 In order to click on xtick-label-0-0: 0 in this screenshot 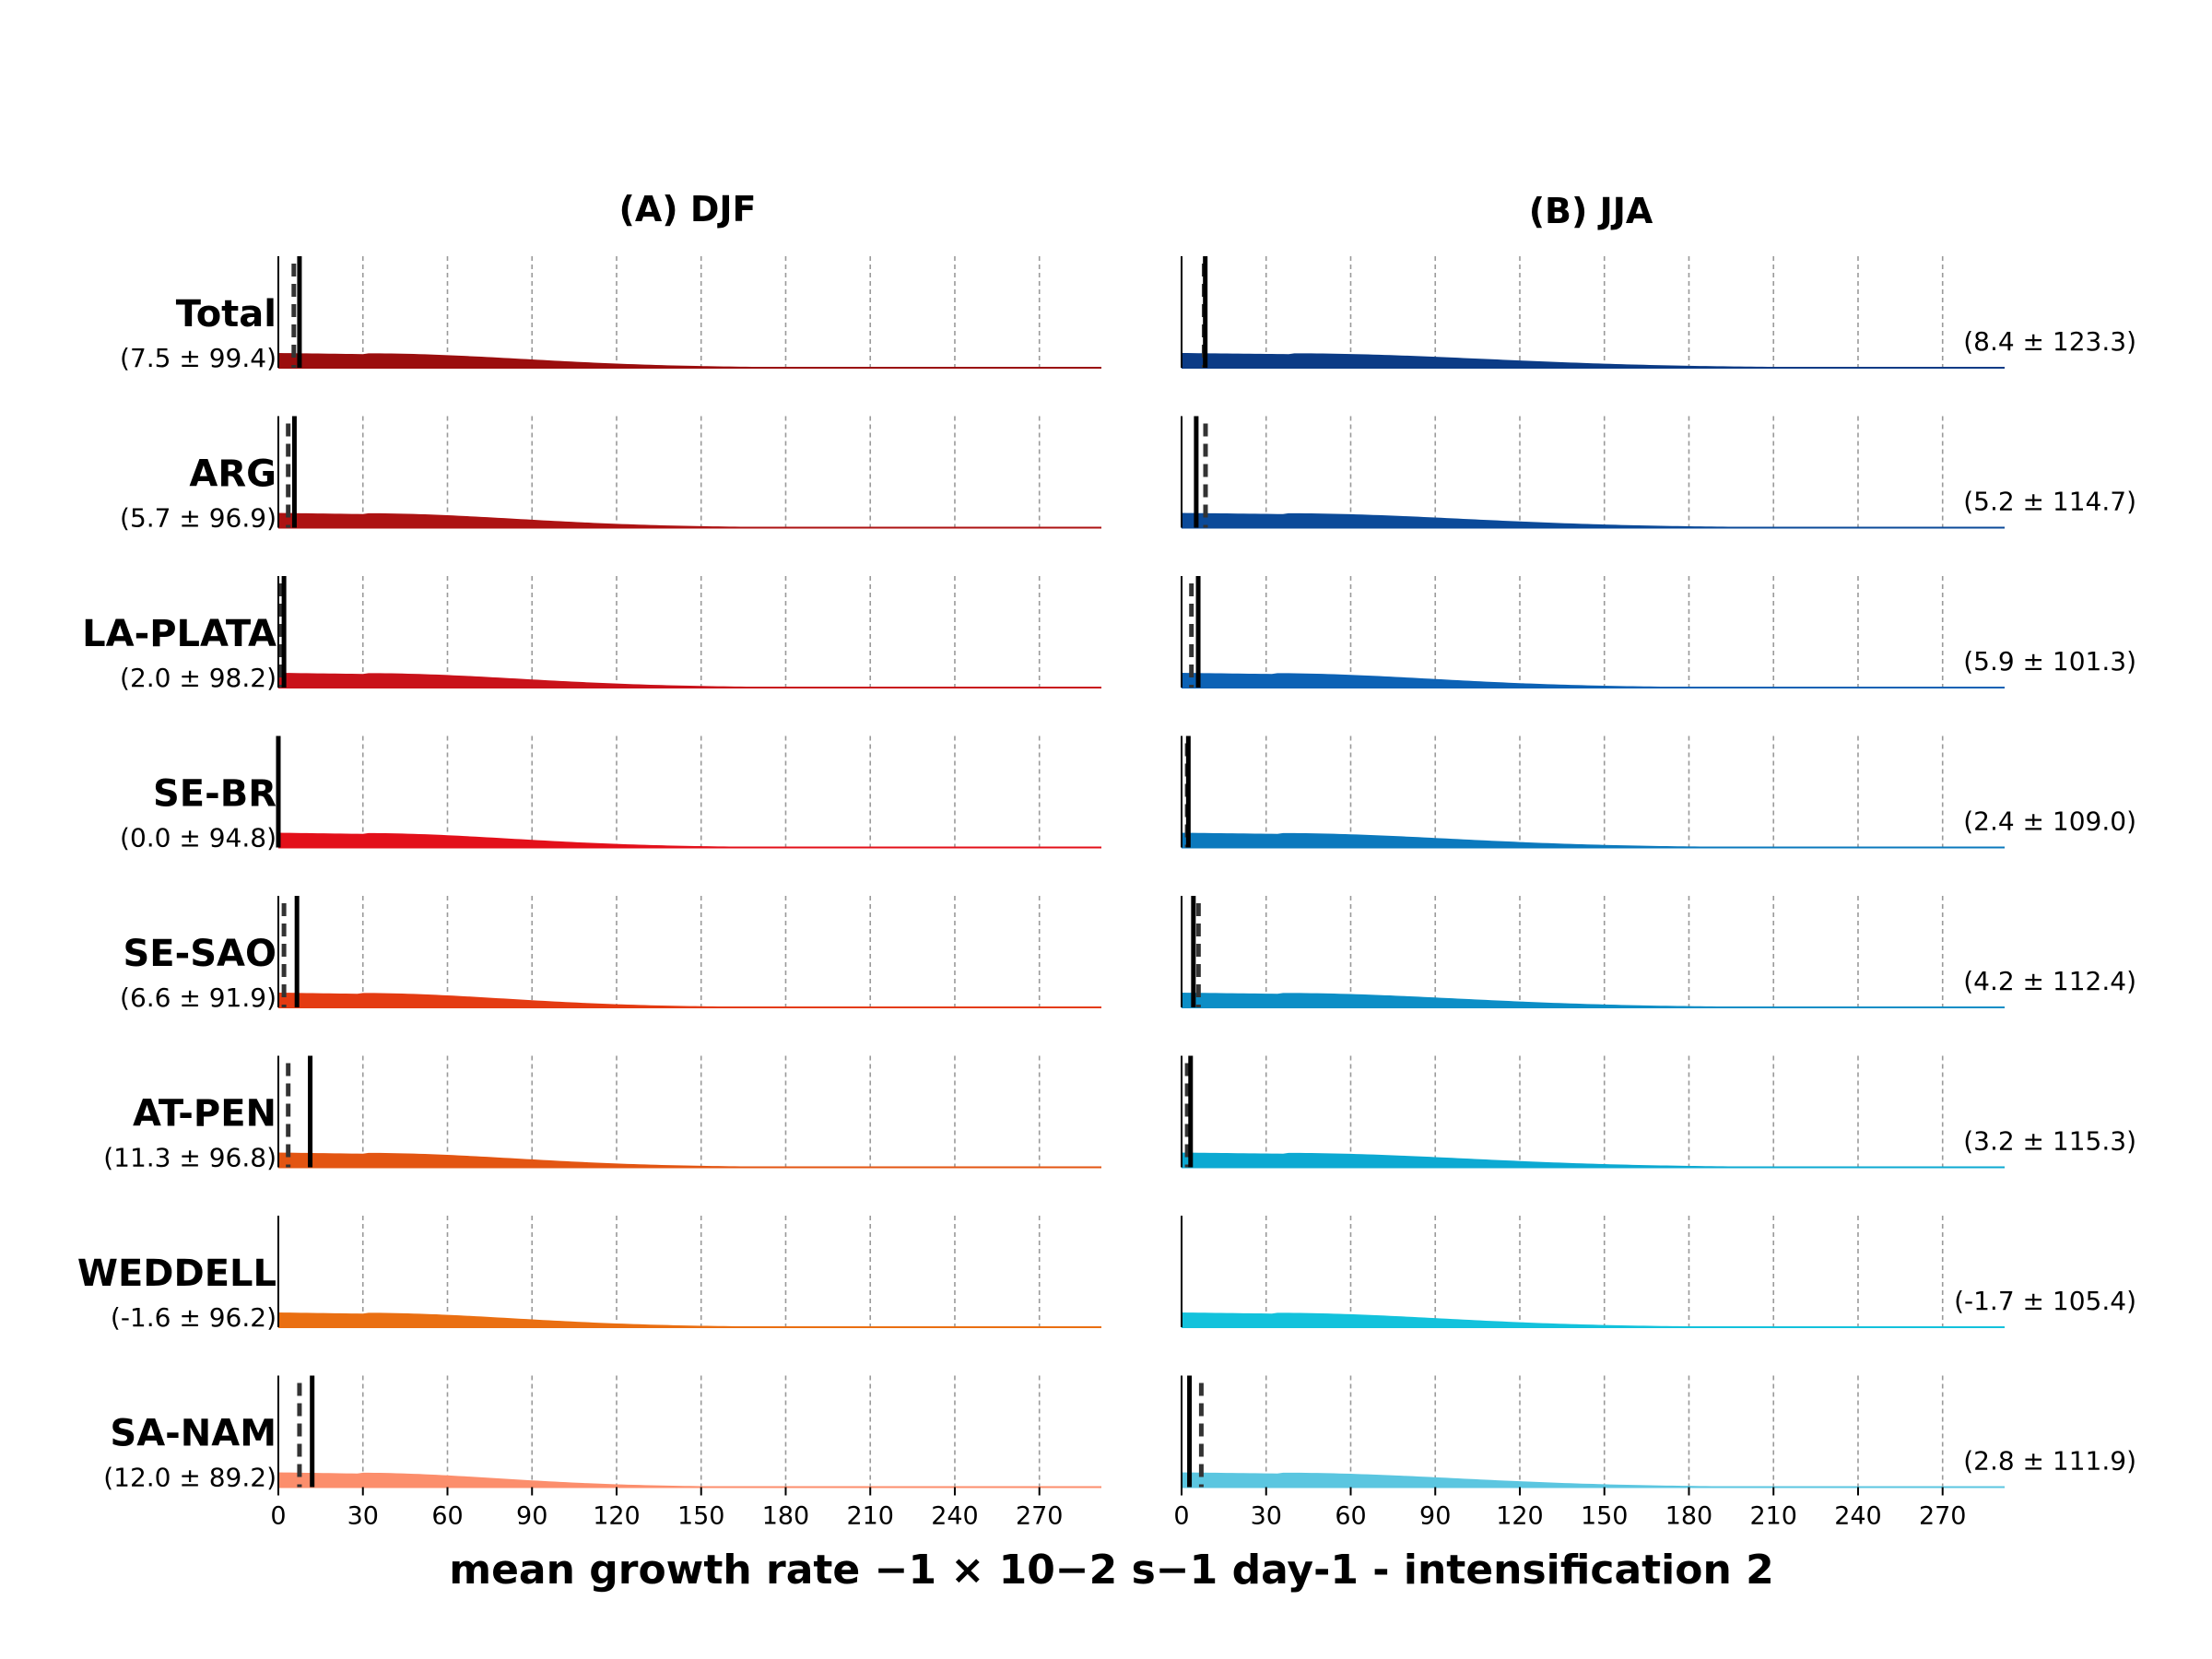, I will do `click(278, 1516)`.